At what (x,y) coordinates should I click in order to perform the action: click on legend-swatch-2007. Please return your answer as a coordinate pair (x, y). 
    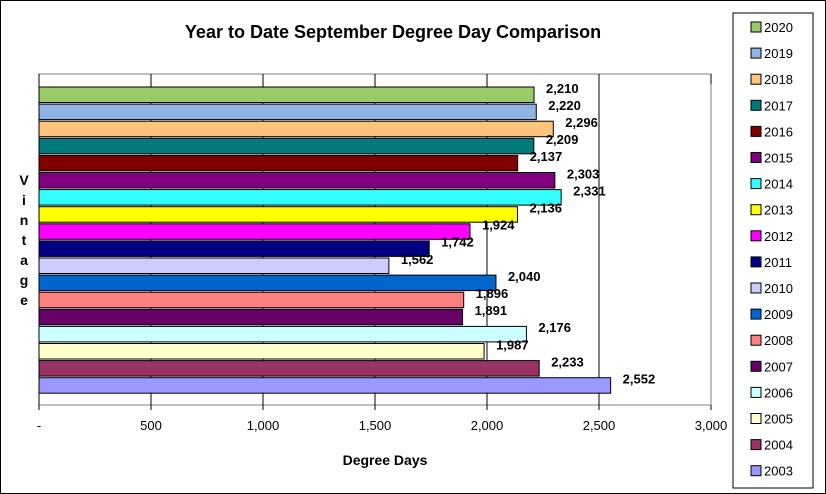
    Looking at the image, I should click on (756, 366).